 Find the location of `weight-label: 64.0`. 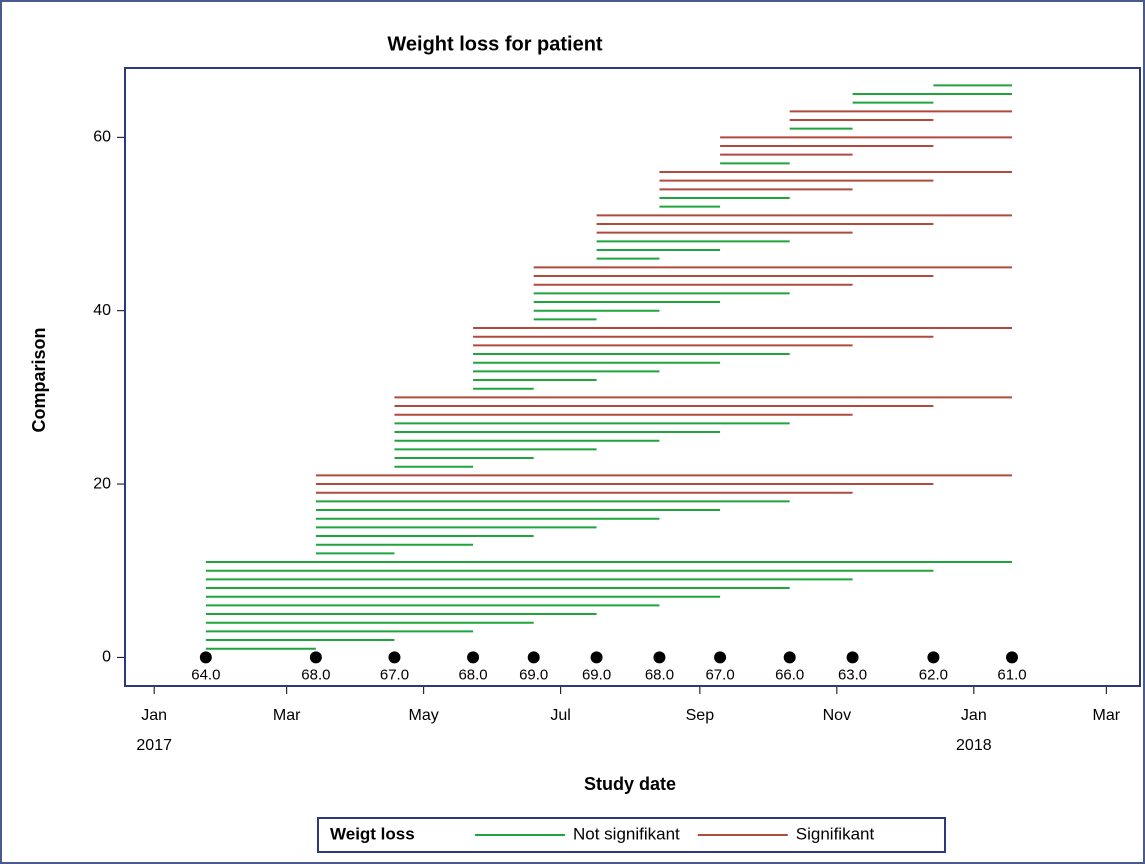

weight-label: 64.0 is located at coordinates (205, 674).